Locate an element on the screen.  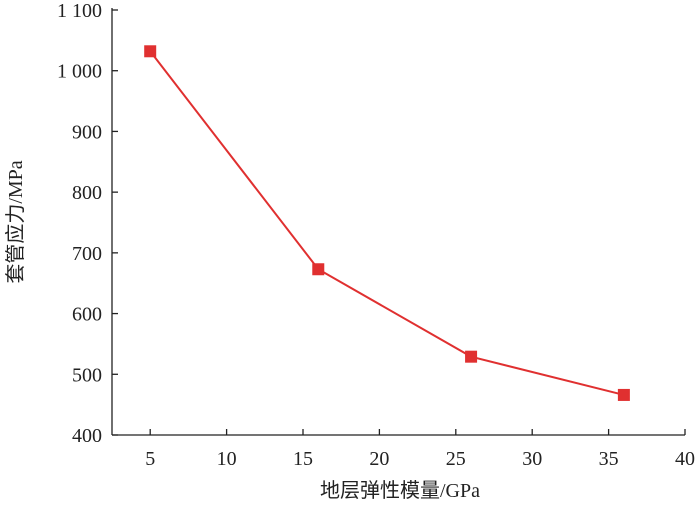
x-tick-label: 10 is located at coordinates (227, 459).